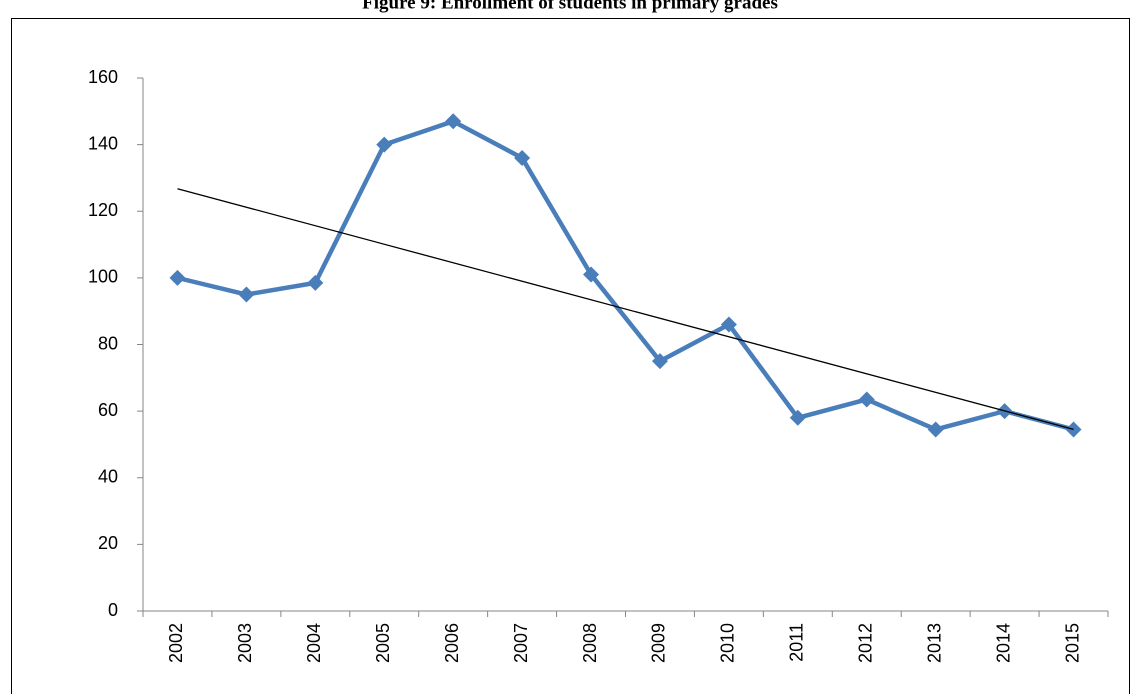 The width and height of the screenshot is (1140, 694). What do you see at coordinates (521, 643) in the screenshot?
I see `x-tick-label: 2007` at bounding box center [521, 643].